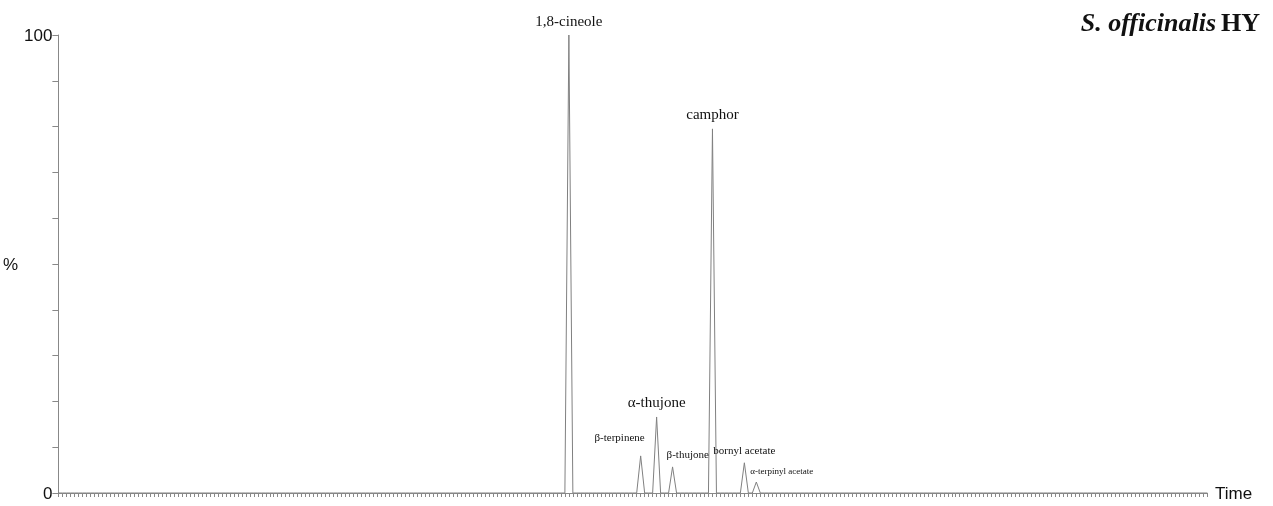  Describe the element at coordinates (10, 264) in the screenshot. I see `y-axis-title: %` at that location.